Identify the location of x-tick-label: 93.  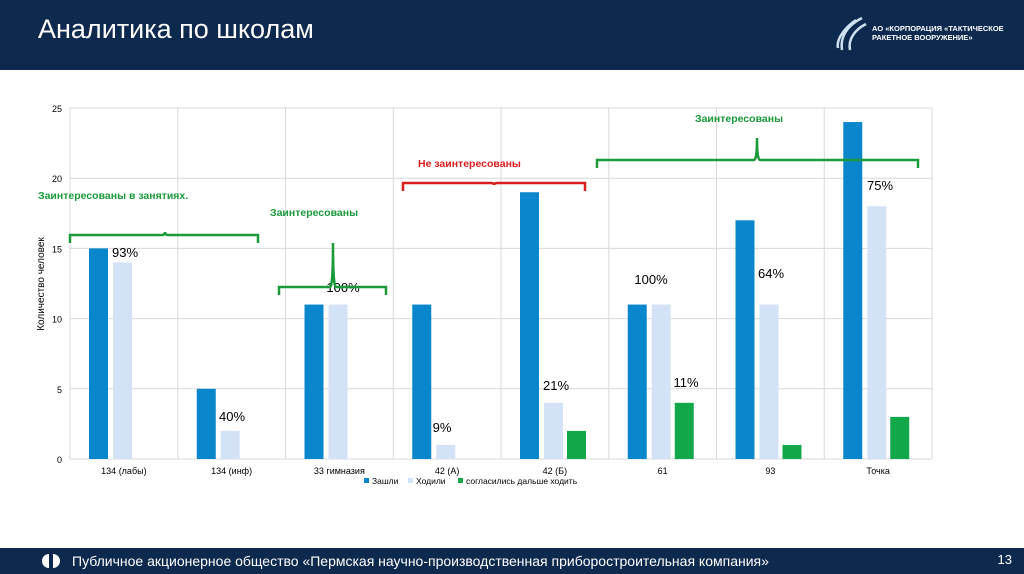
(770, 471).